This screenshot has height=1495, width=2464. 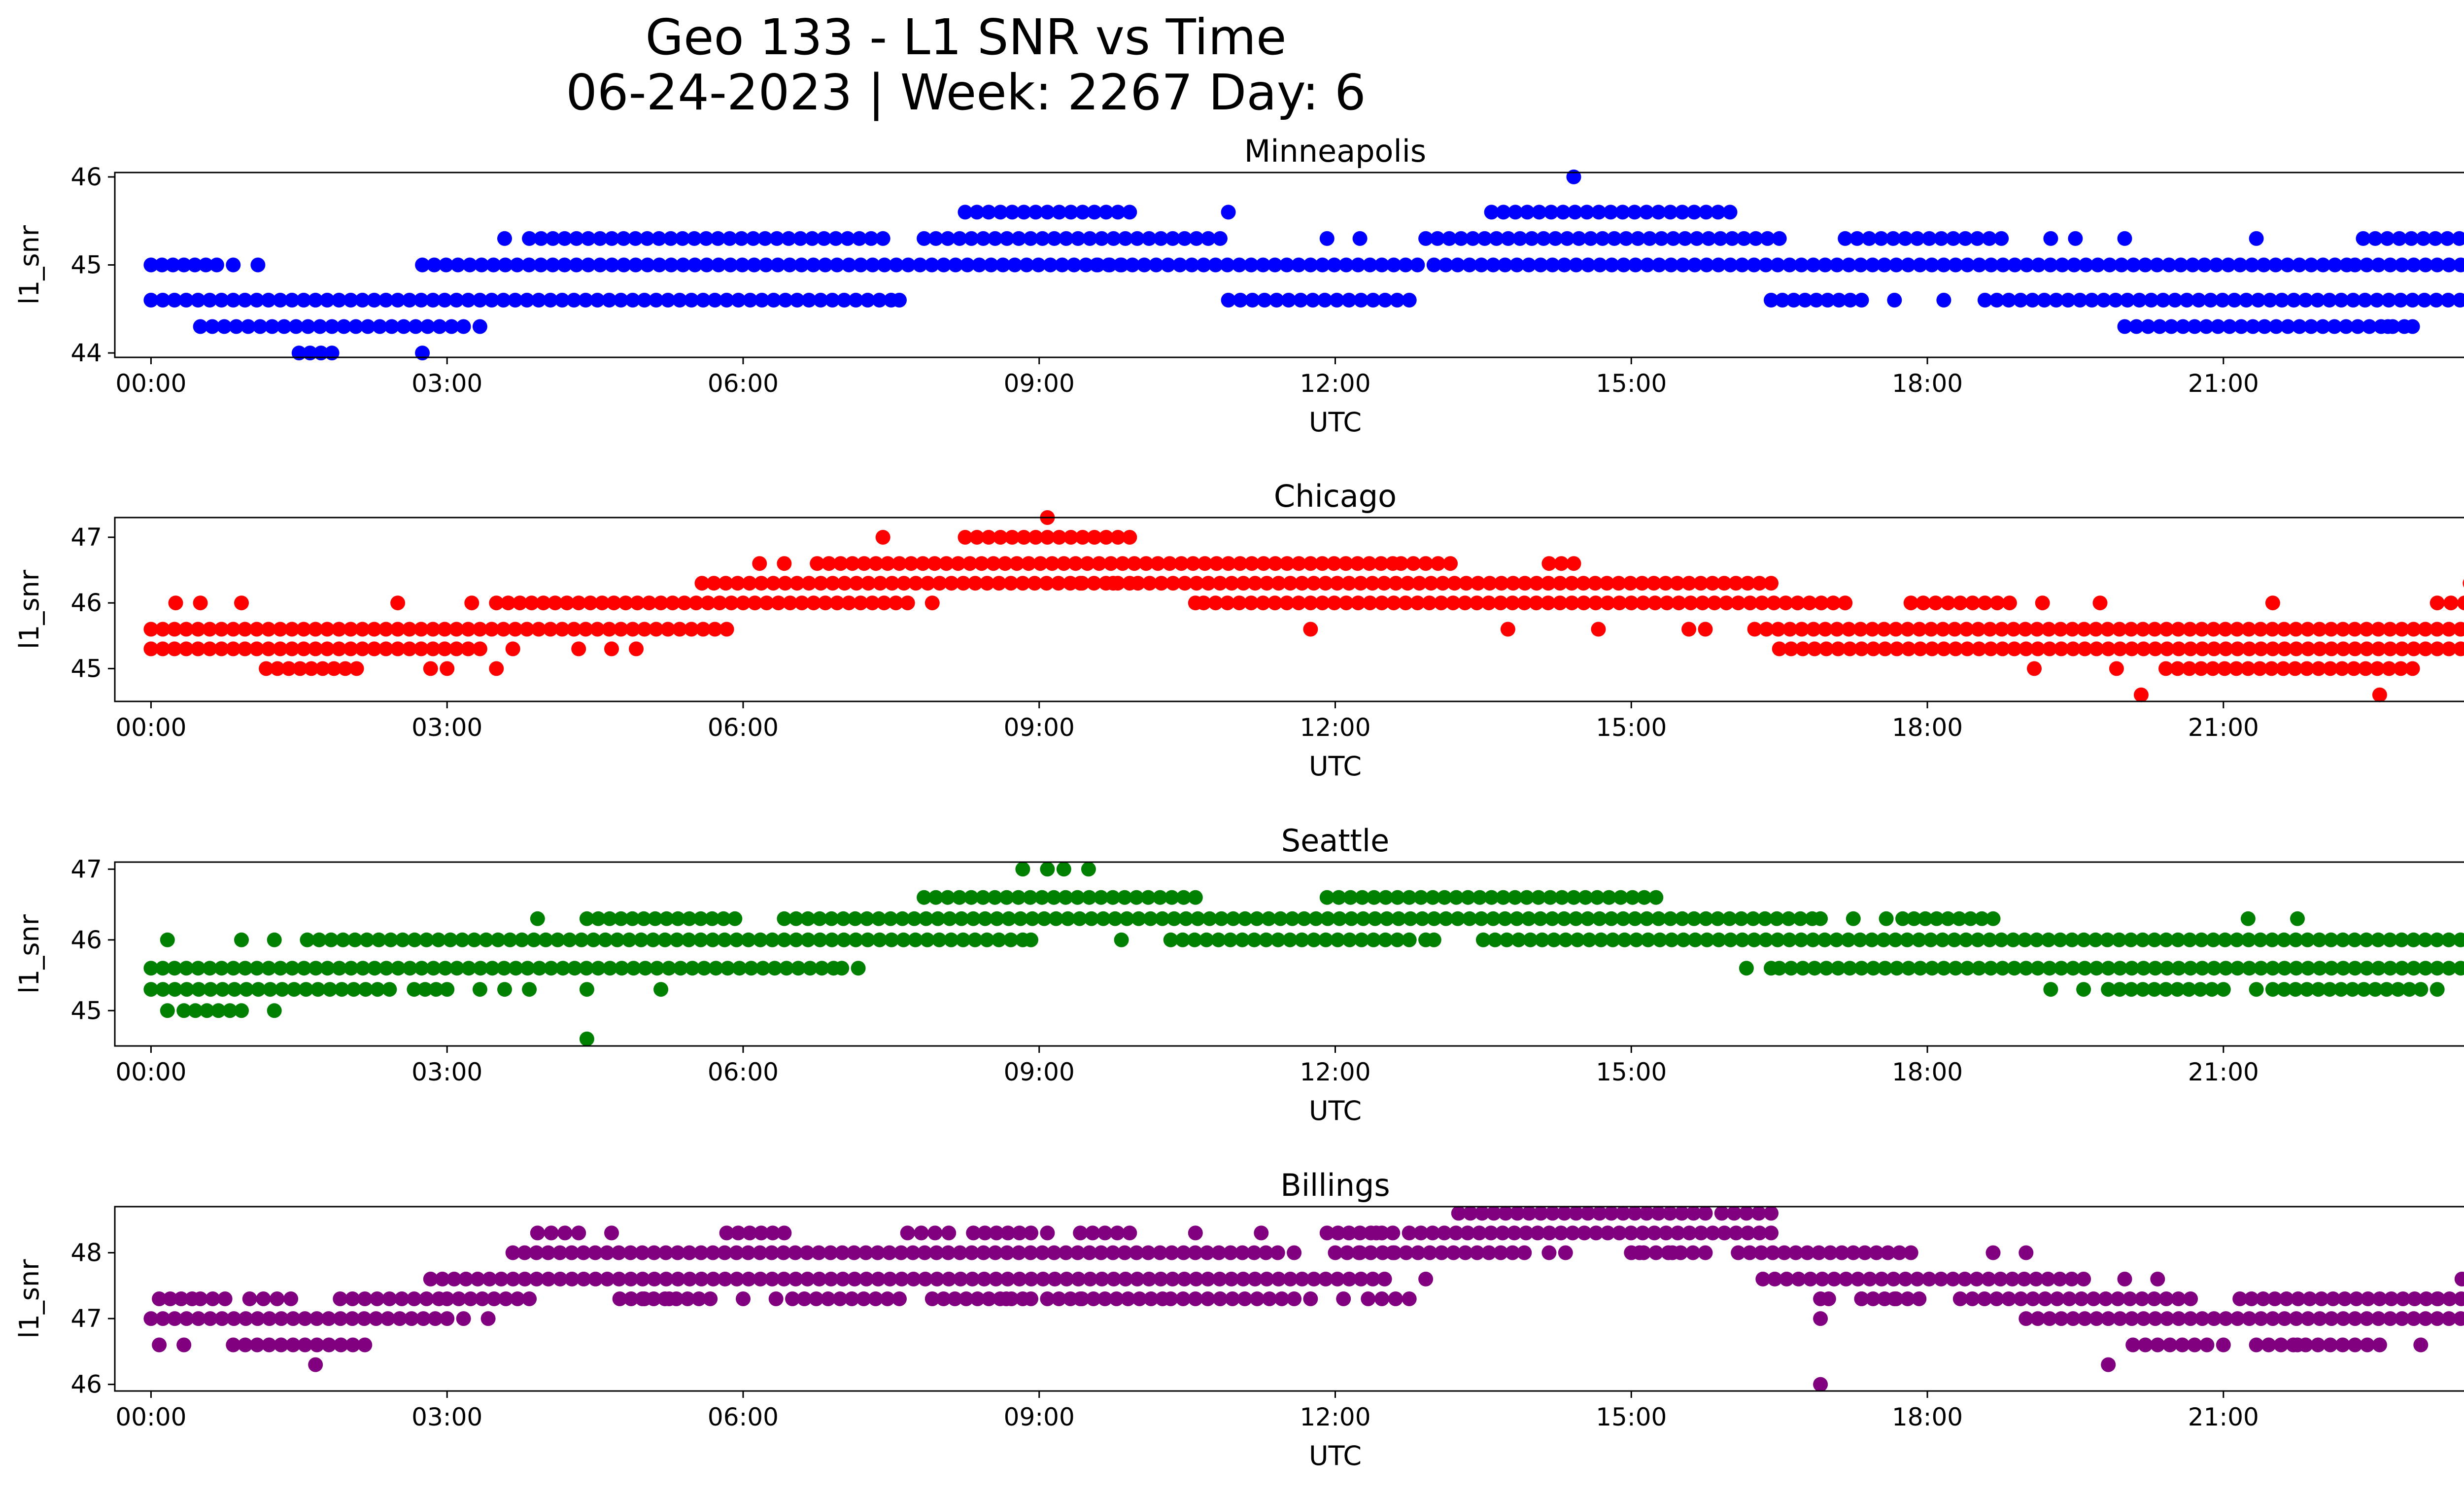 I want to click on x-tick-label: 12:00, so click(x=1335, y=727).